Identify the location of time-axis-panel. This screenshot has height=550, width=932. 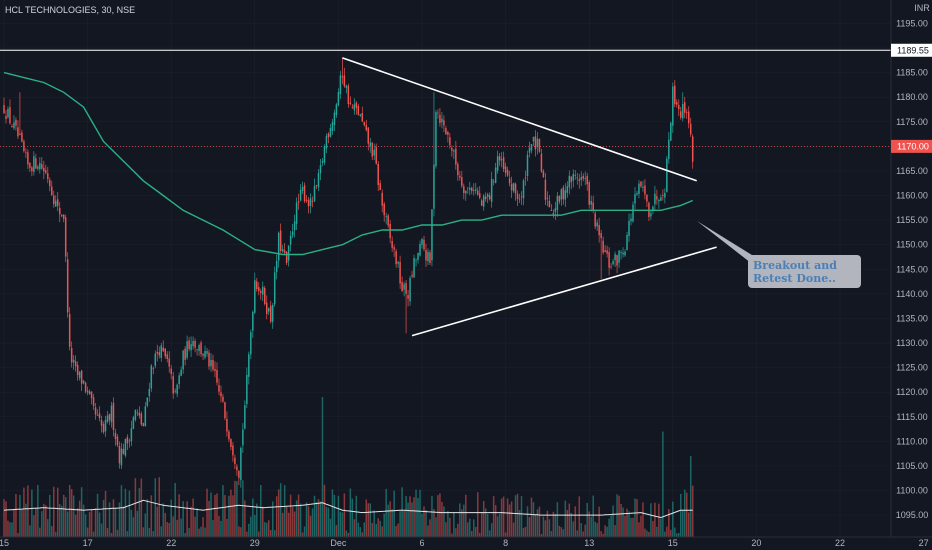
(466, 543).